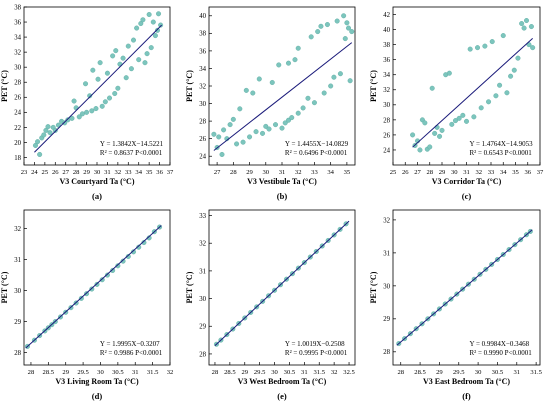  I want to click on y-tick-label: 36, so click(386, 60).